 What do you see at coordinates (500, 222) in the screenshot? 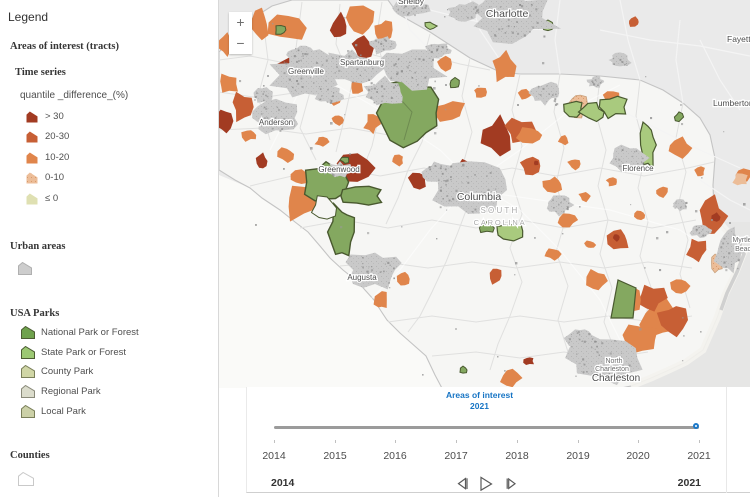
I see `svg-text: CAROLINA` at bounding box center [500, 222].